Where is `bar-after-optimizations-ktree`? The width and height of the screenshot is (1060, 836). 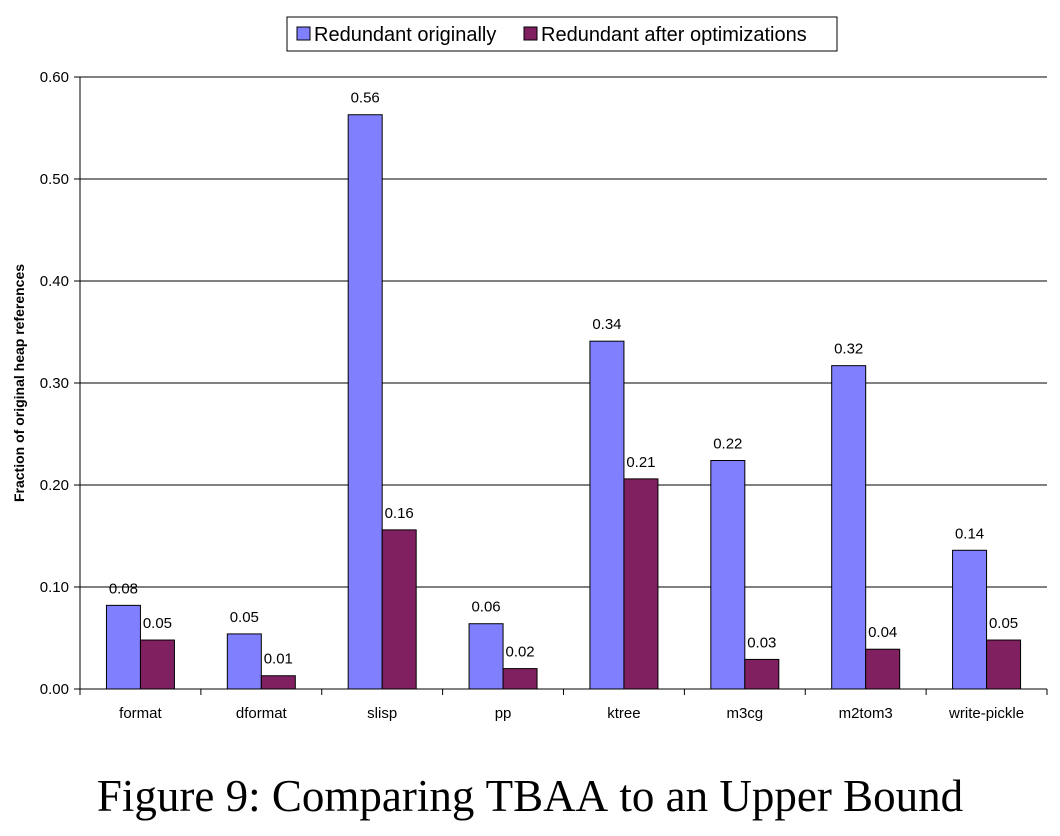
bar-after-optimizations-ktree is located at coordinates (641, 584).